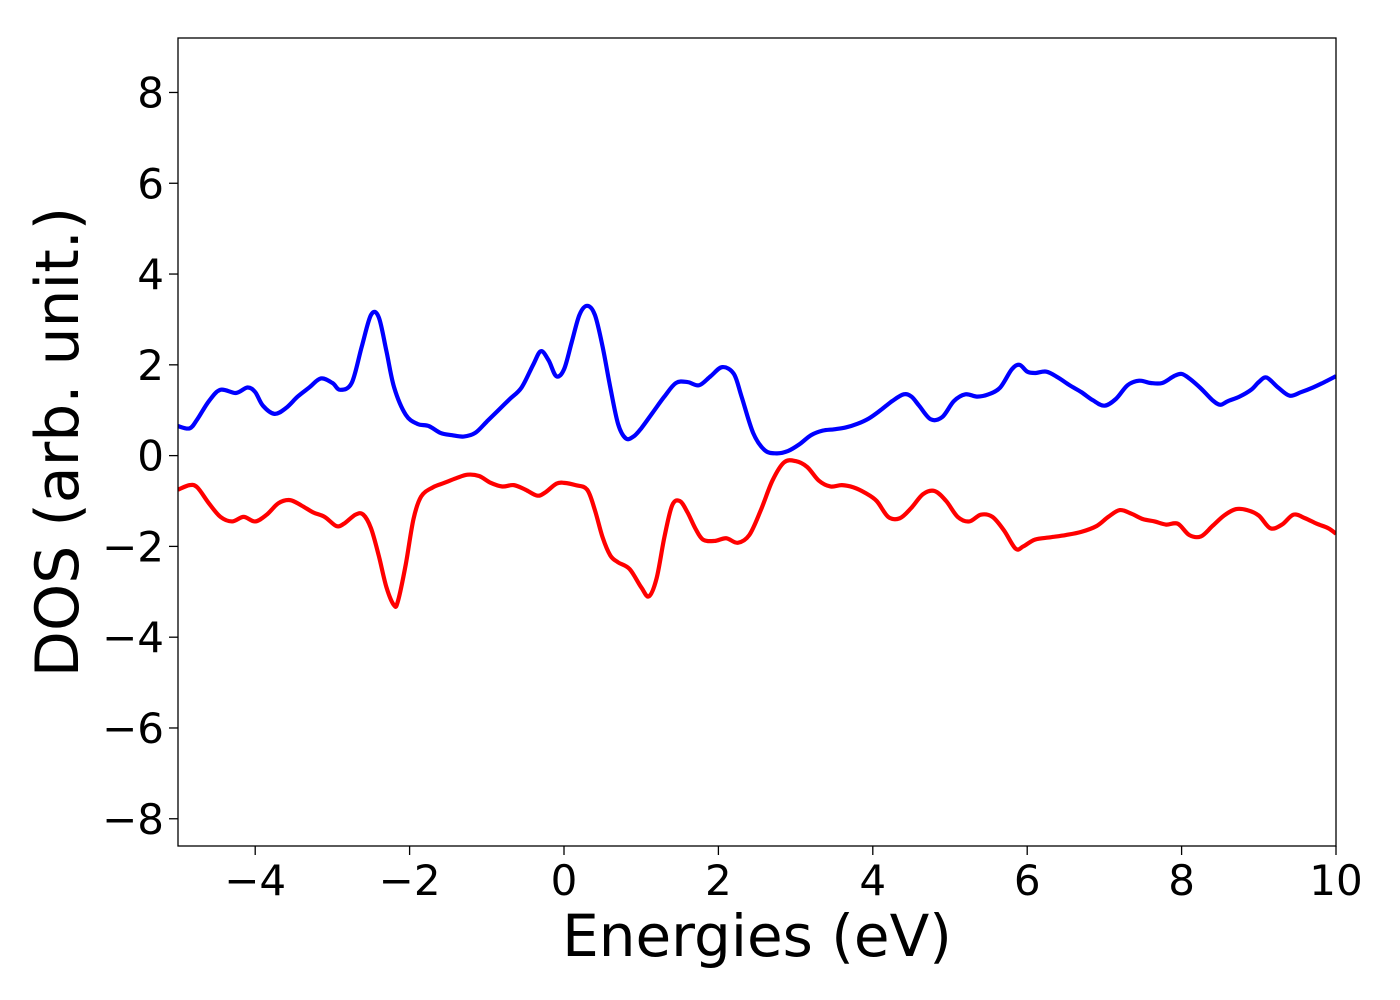 This screenshot has width=1400, height=1000. What do you see at coordinates (150, 183) in the screenshot?
I see `y-tick-label: 6` at bounding box center [150, 183].